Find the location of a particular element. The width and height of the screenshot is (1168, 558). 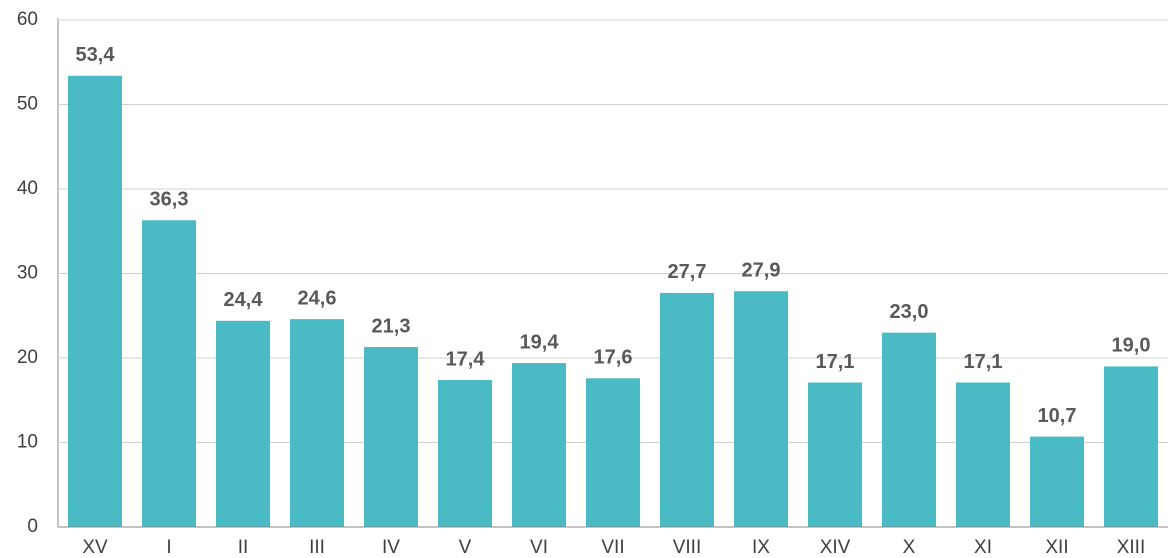

x-tick-label: XI is located at coordinates (983, 547).